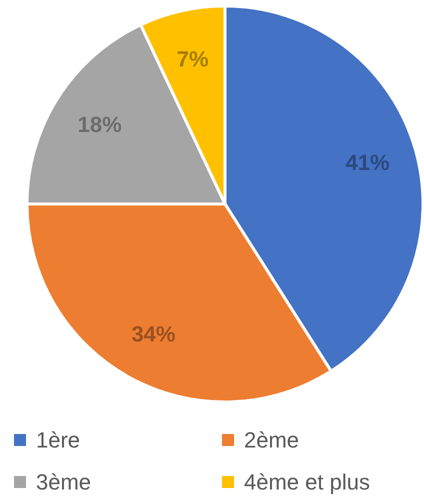 Image resolution: width=424 pixels, height=500 pixels. Describe the element at coordinates (100, 124) in the screenshot. I see `data-label: 18%` at that location.